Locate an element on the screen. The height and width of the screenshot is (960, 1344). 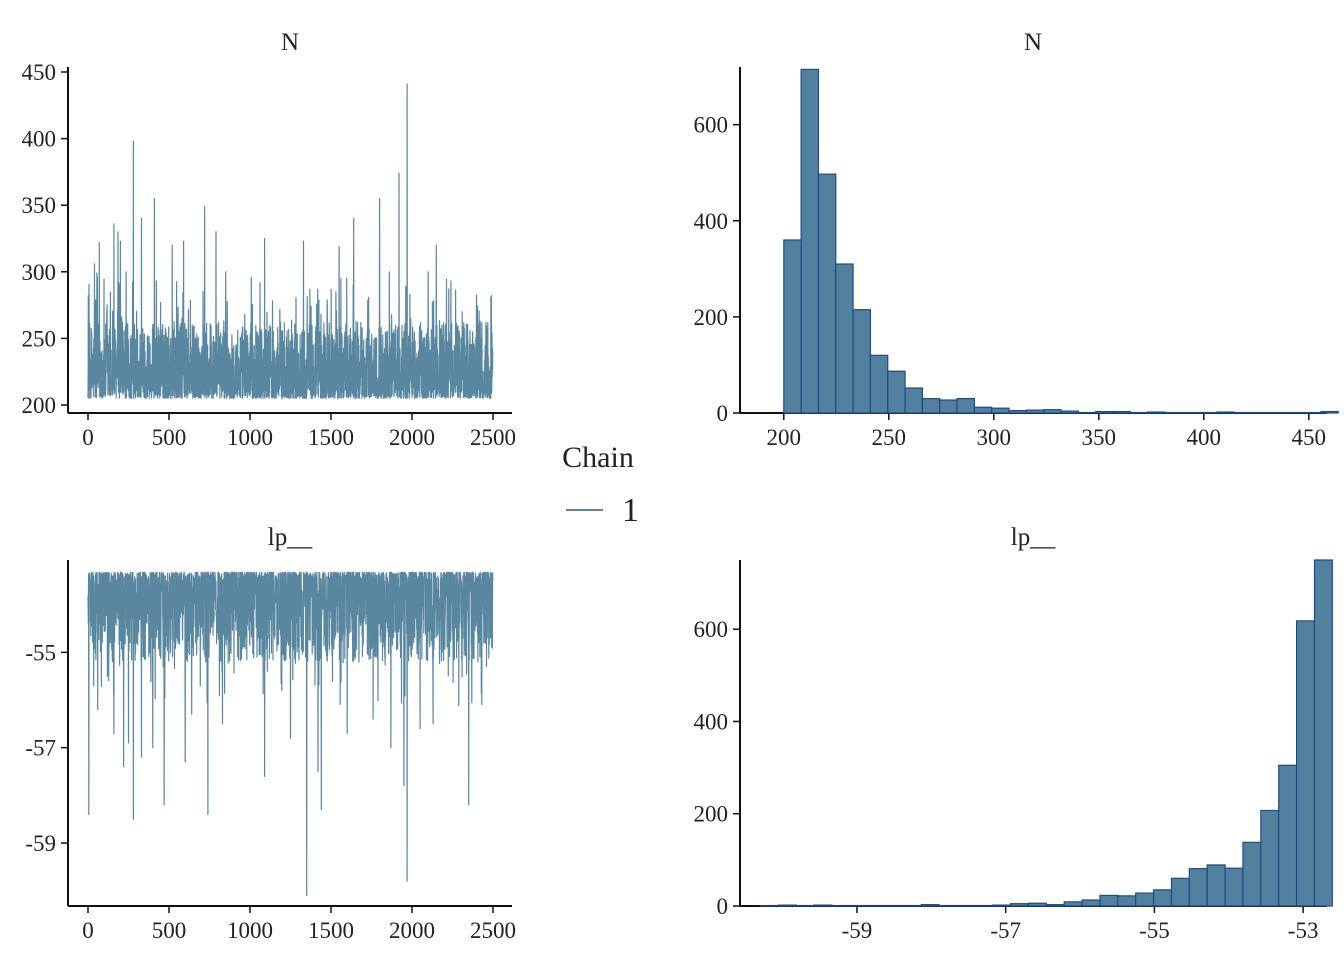
x-tick-label: 450 is located at coordinates (1309, 437).